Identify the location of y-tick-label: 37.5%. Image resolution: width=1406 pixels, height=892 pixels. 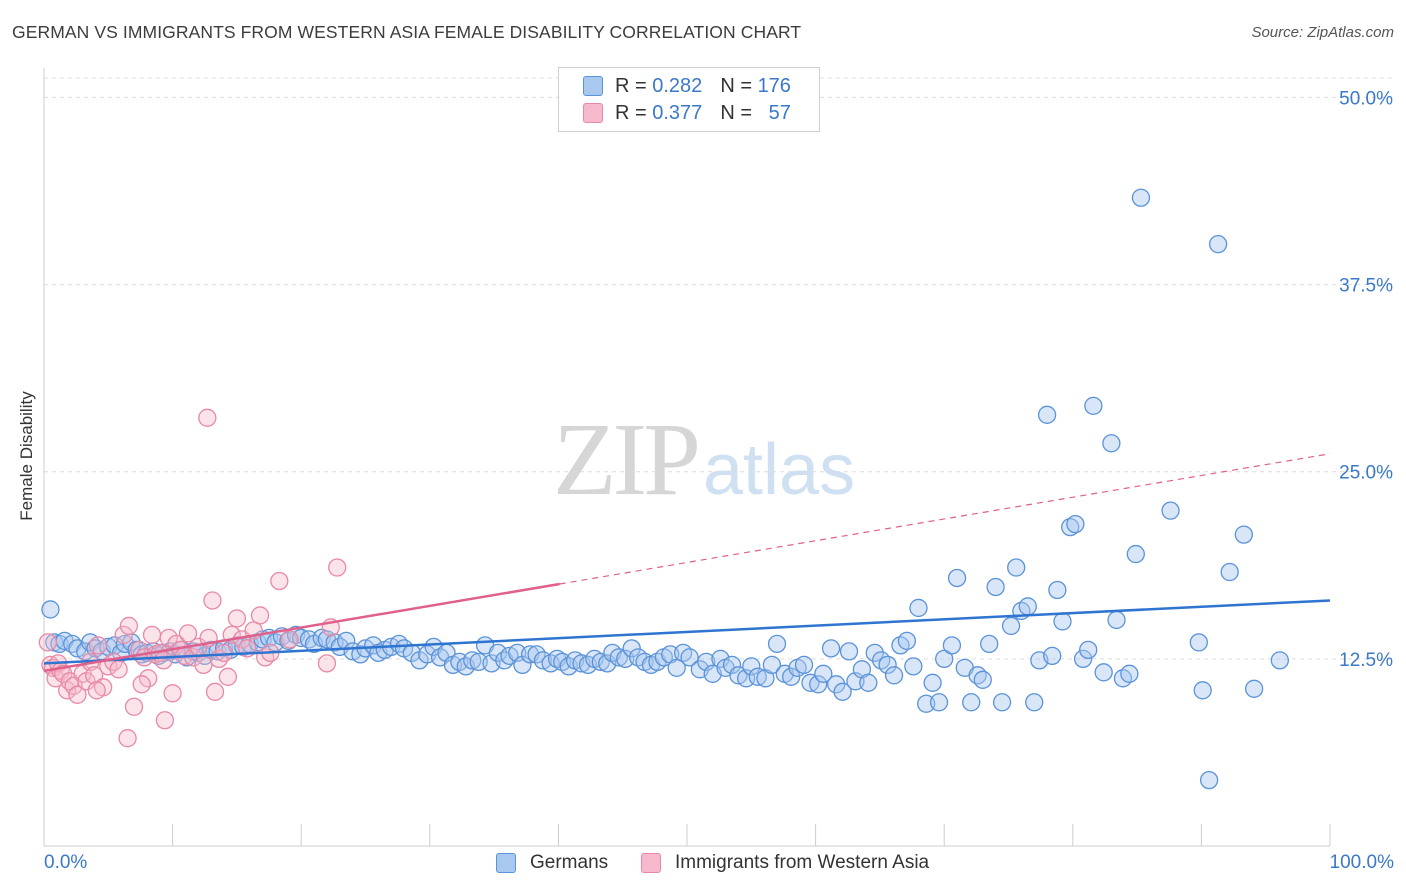
(1366, 286).